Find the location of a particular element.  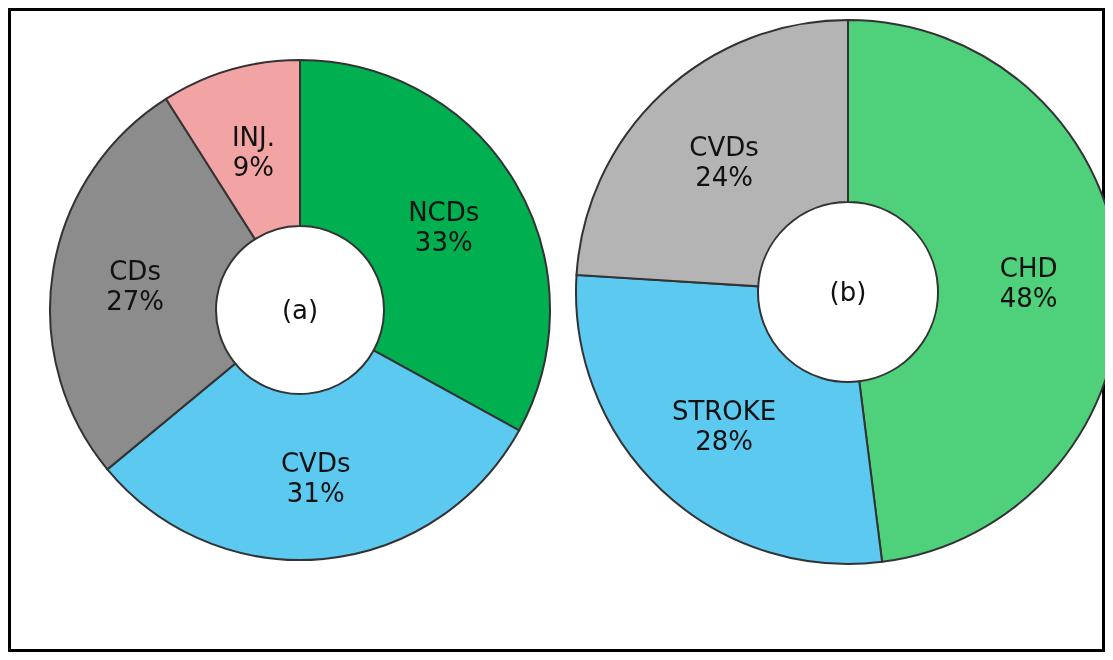

slice-label: INJ. is located at coordinates (253, 136).